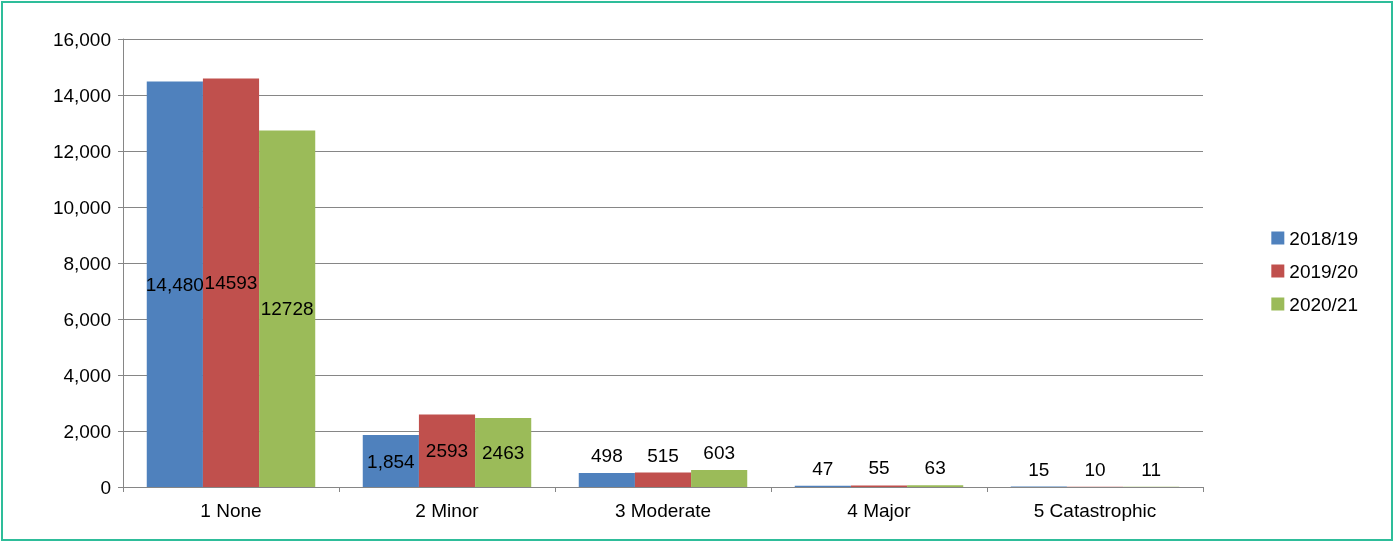  Describe the element at coordinates (391, 461) in the screenshot. I see `data-label: 1,854` at that location.